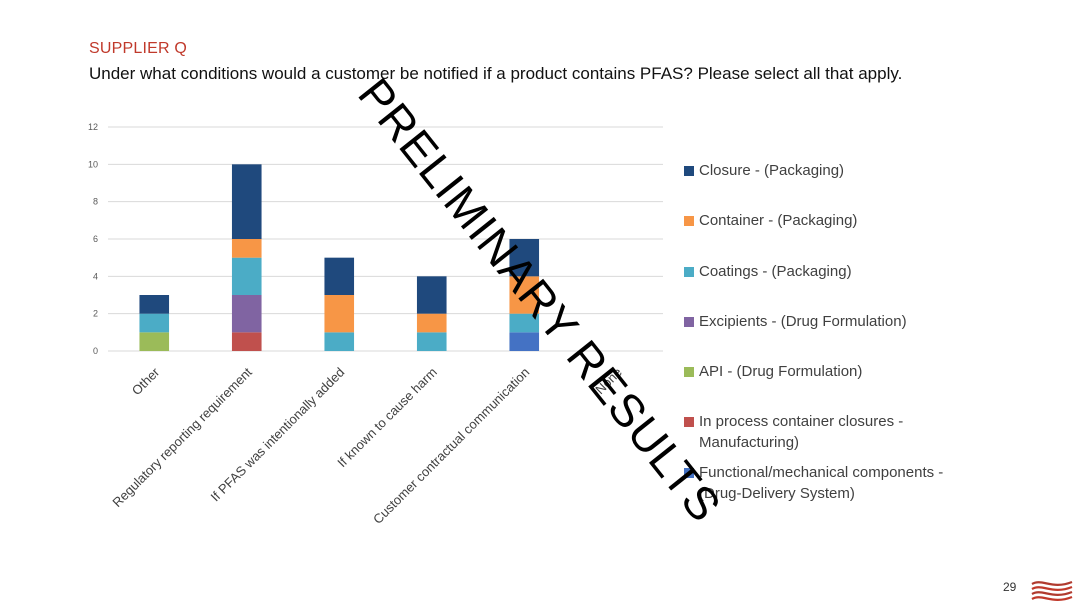  I want to click on brand-wave-logo-icon, so click(1052, 590).